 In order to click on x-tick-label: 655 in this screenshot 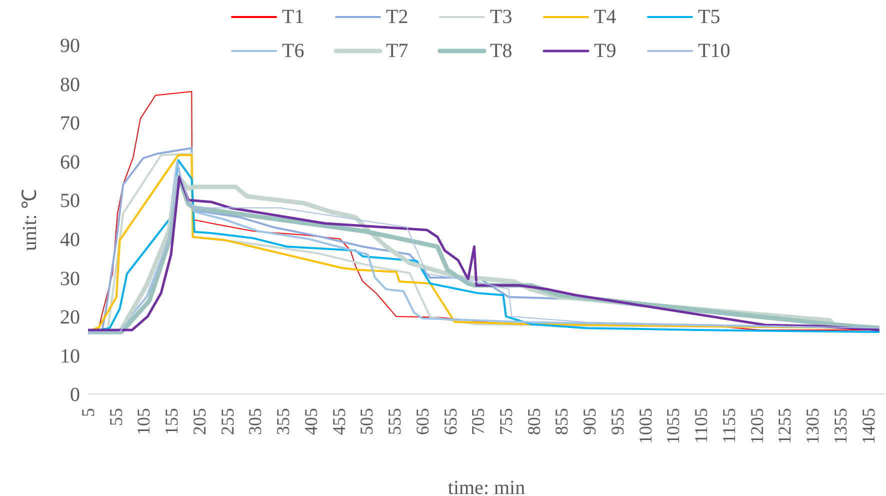, I will do `click(450, 421)`.